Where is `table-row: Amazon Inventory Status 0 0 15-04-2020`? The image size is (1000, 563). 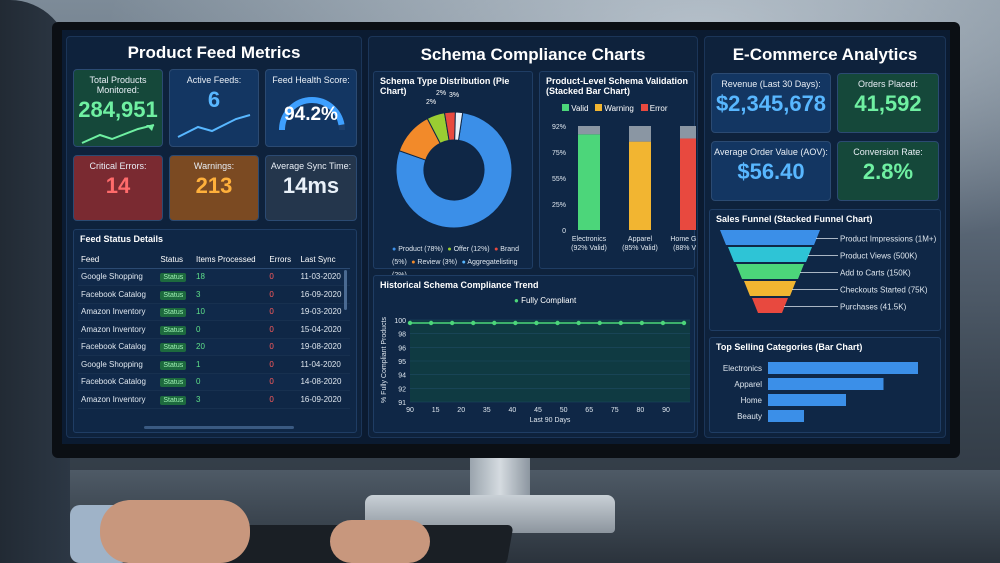
table-row: Amazon Inventory Status 0 0 15-04-2020 is located at coordinates (214, 329).